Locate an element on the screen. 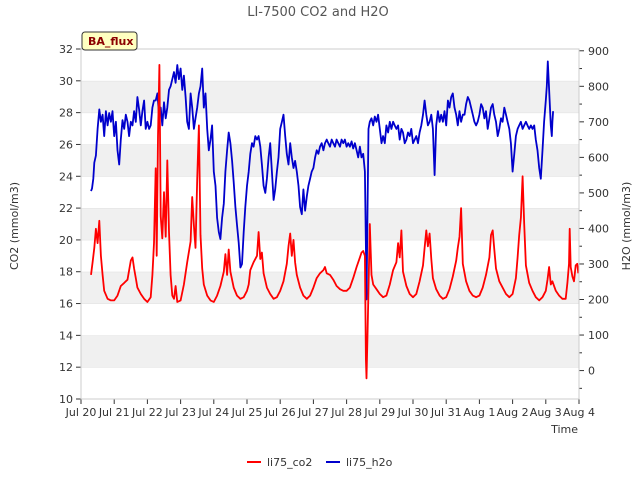  y-right-tick-label: 700 is located at coordinates (598, 122).